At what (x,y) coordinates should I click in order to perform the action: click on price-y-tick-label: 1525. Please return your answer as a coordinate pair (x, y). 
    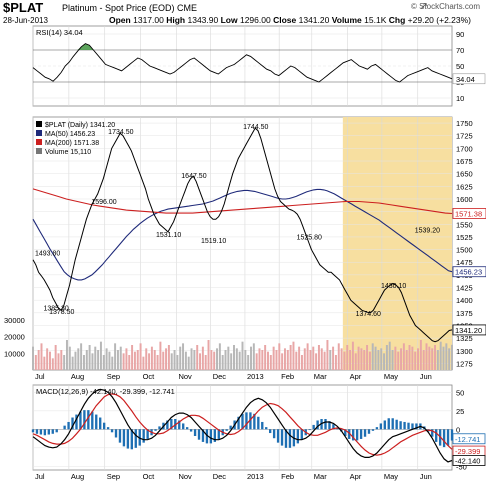
    Looking at the image, I should click on (464, 237).